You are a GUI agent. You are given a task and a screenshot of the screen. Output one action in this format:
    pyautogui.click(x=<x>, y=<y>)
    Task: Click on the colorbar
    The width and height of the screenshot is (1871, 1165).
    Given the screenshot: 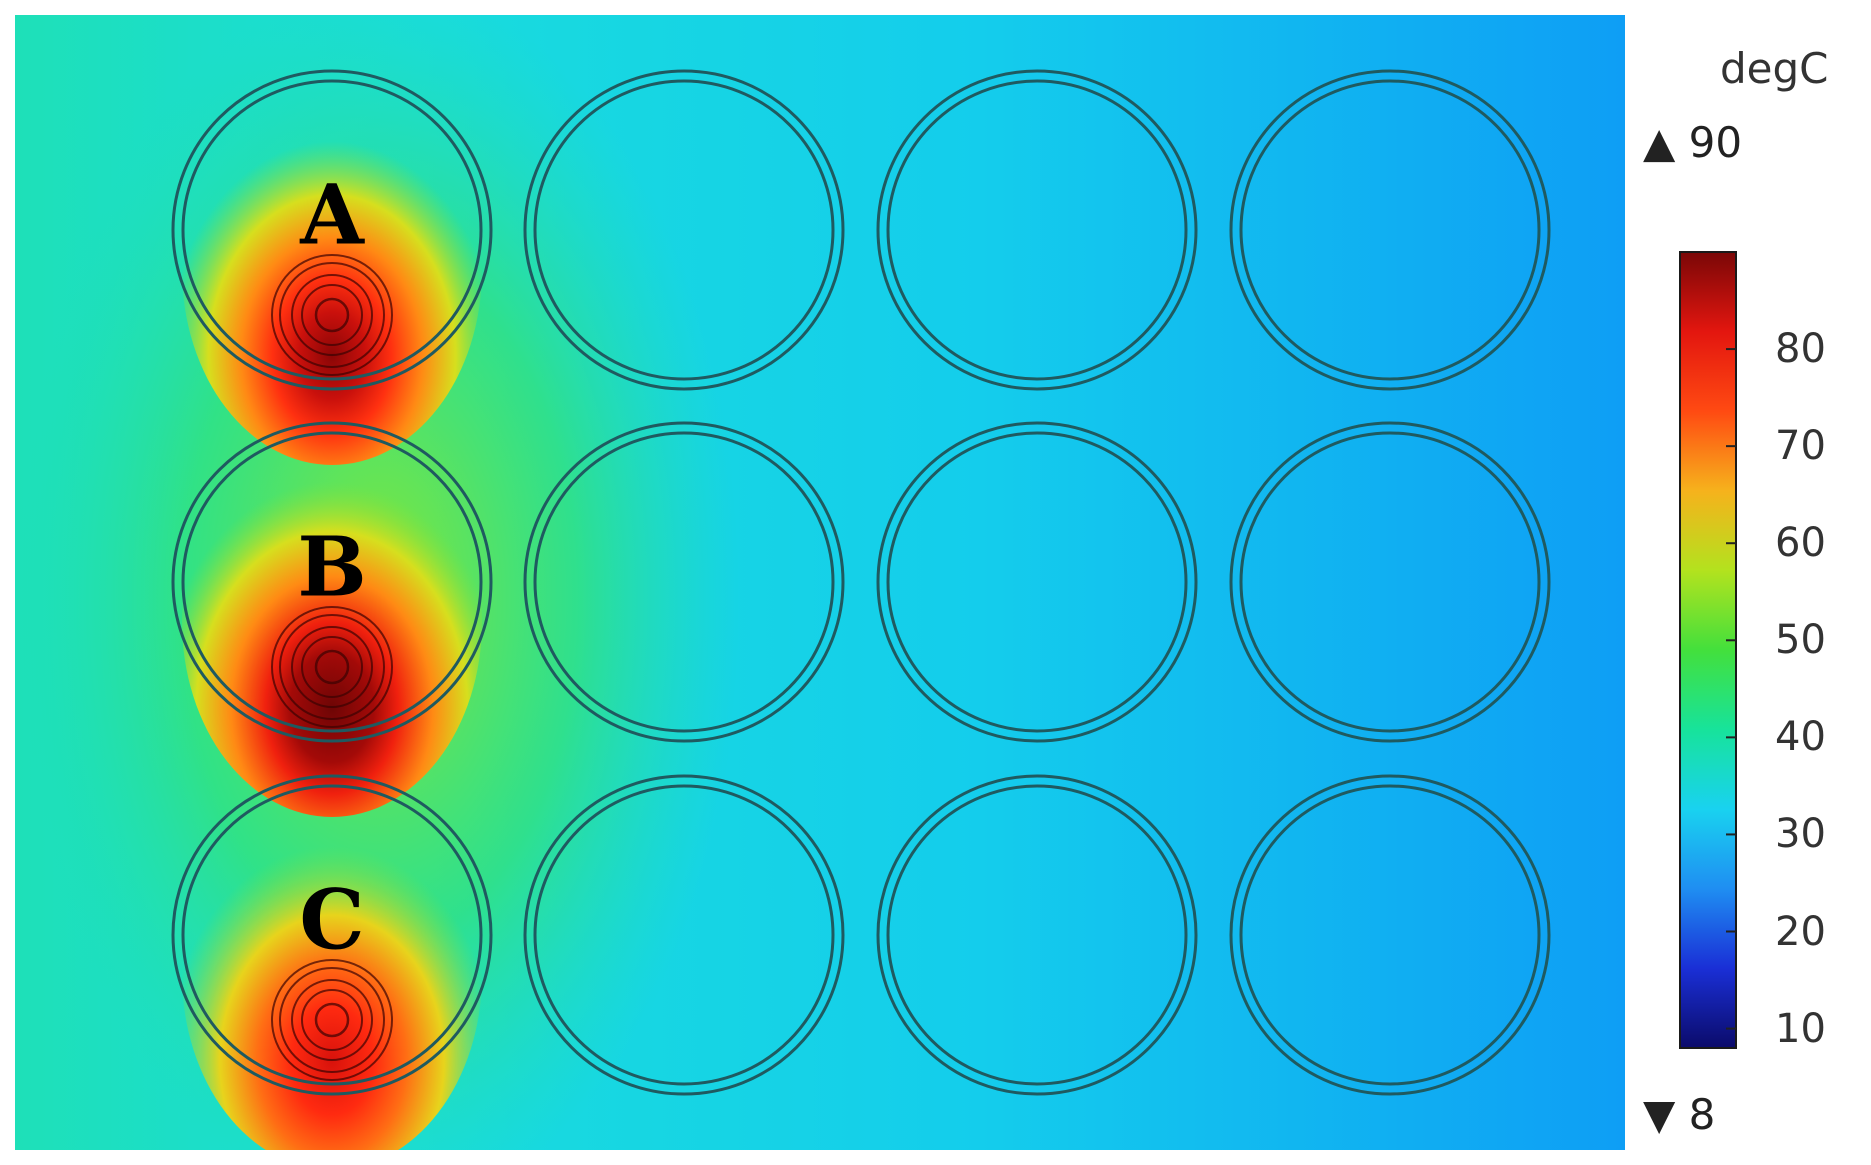 What is the action you would take?
    pyautogui.click(x=1708, y=650)
    